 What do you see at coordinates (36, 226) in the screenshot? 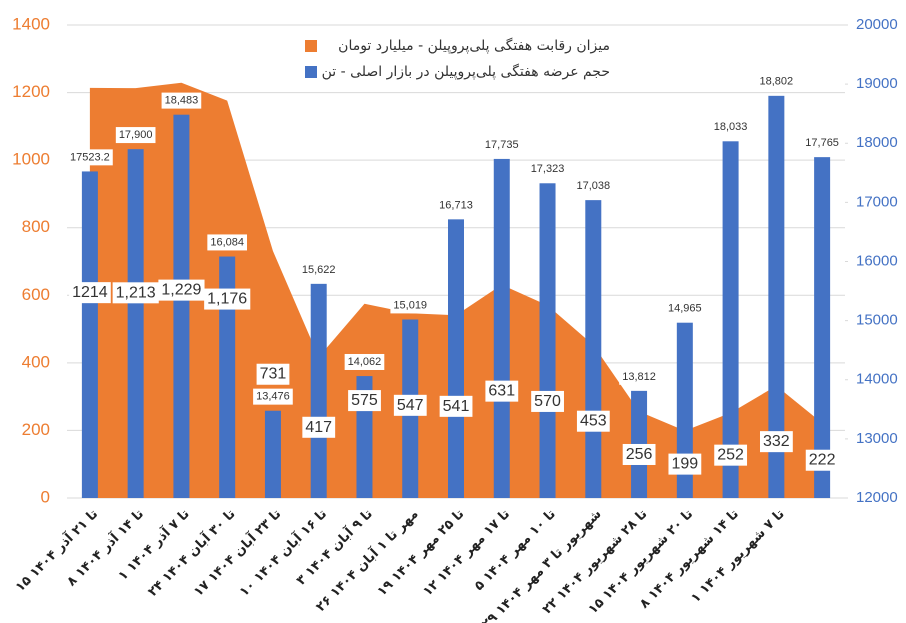
I see `y-tick-label: 800` at bounding box center [36, 226].